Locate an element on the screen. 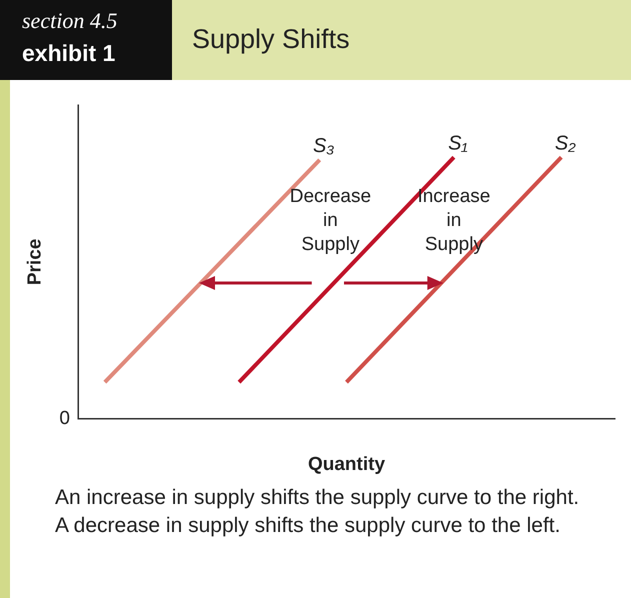 The width and height of the screenshot is (631, 598). chart-title: Supply Shifts is located at coordinates (271, 39).